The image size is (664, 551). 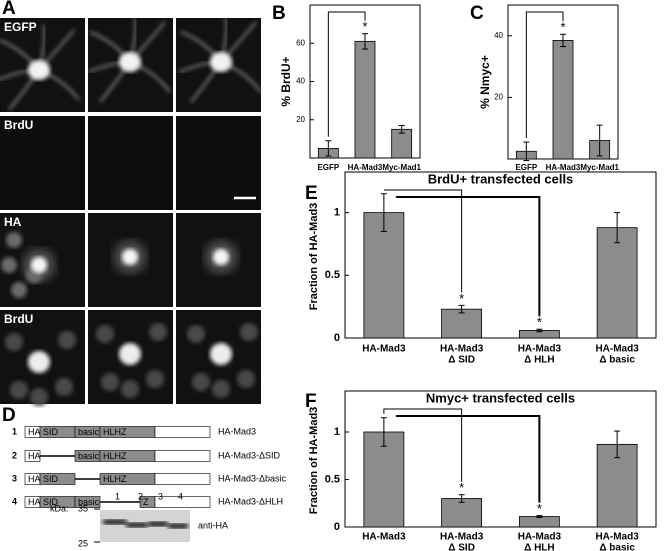 What do you see at coordinates (59, 508) in the screenshot?
I see `blot-unit: kDa:` at bounding box center [59, 508].